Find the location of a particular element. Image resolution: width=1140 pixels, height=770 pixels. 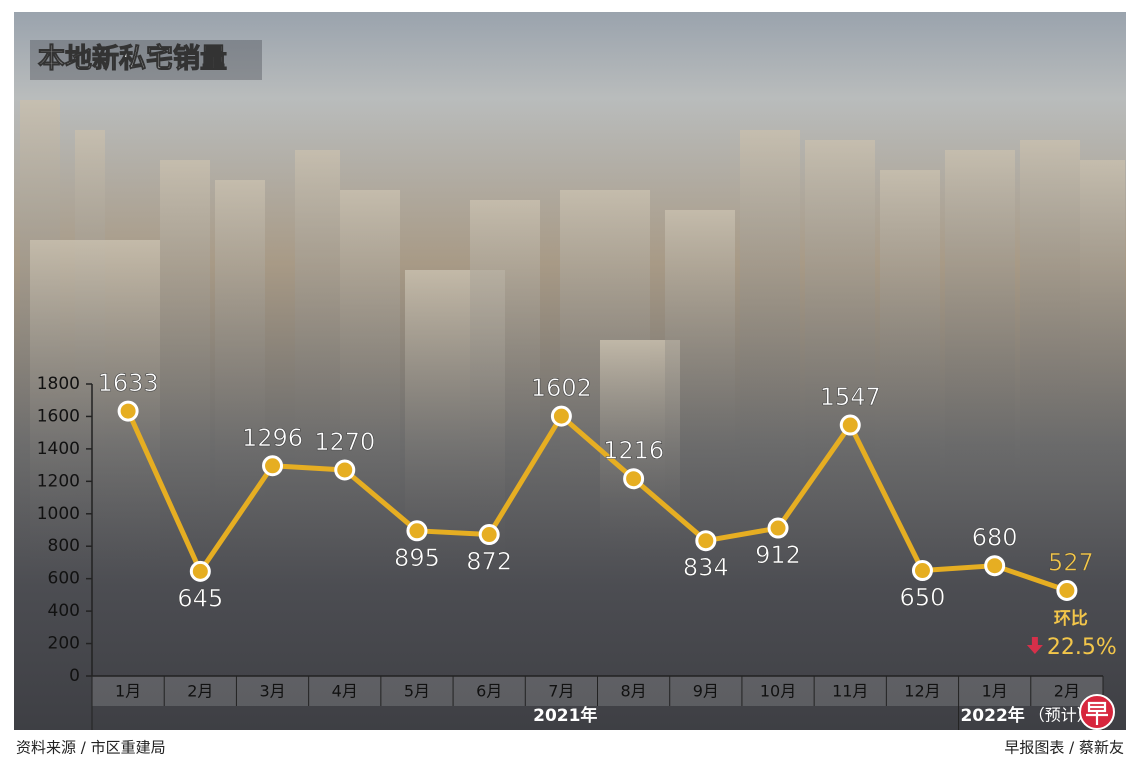

data-label: 1296 is located at coordinates (272, 438).